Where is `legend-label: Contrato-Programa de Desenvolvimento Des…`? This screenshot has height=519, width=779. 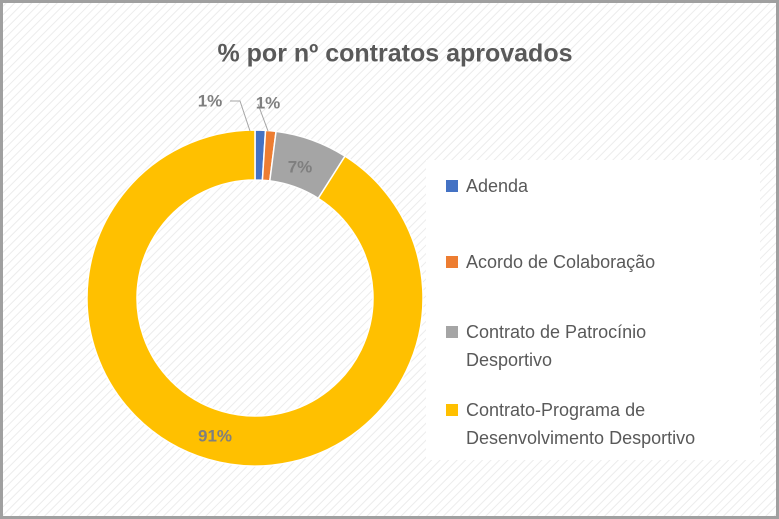
legend-label: Contrato-Programa de Desenvolvimento Des… is located at coordinates (581, 424).